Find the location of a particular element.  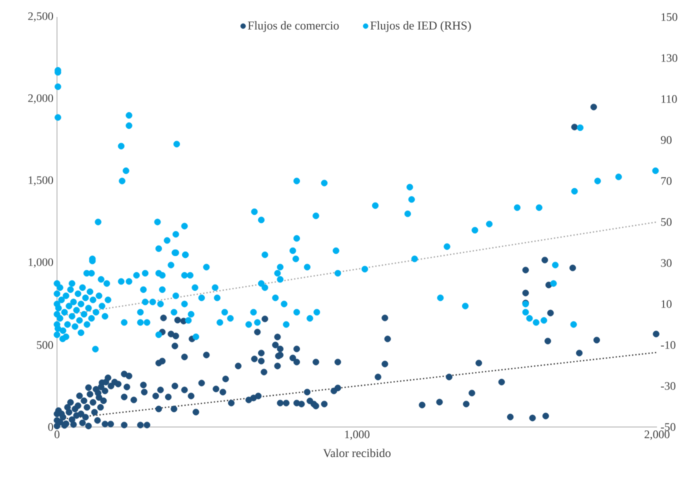

y-tick-label: 2,000 is located at coordinates (41, 99).